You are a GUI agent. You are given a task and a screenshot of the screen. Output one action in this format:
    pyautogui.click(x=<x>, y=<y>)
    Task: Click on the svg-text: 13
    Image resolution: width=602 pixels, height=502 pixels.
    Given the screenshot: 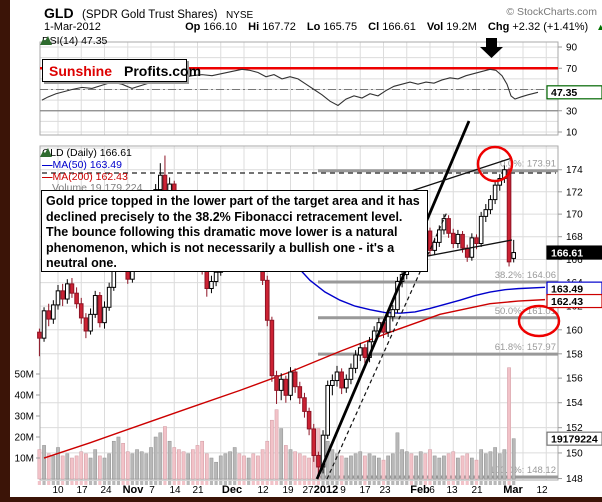 What is the action you would take?
    pyautogui.click(x=452, y=490)
    